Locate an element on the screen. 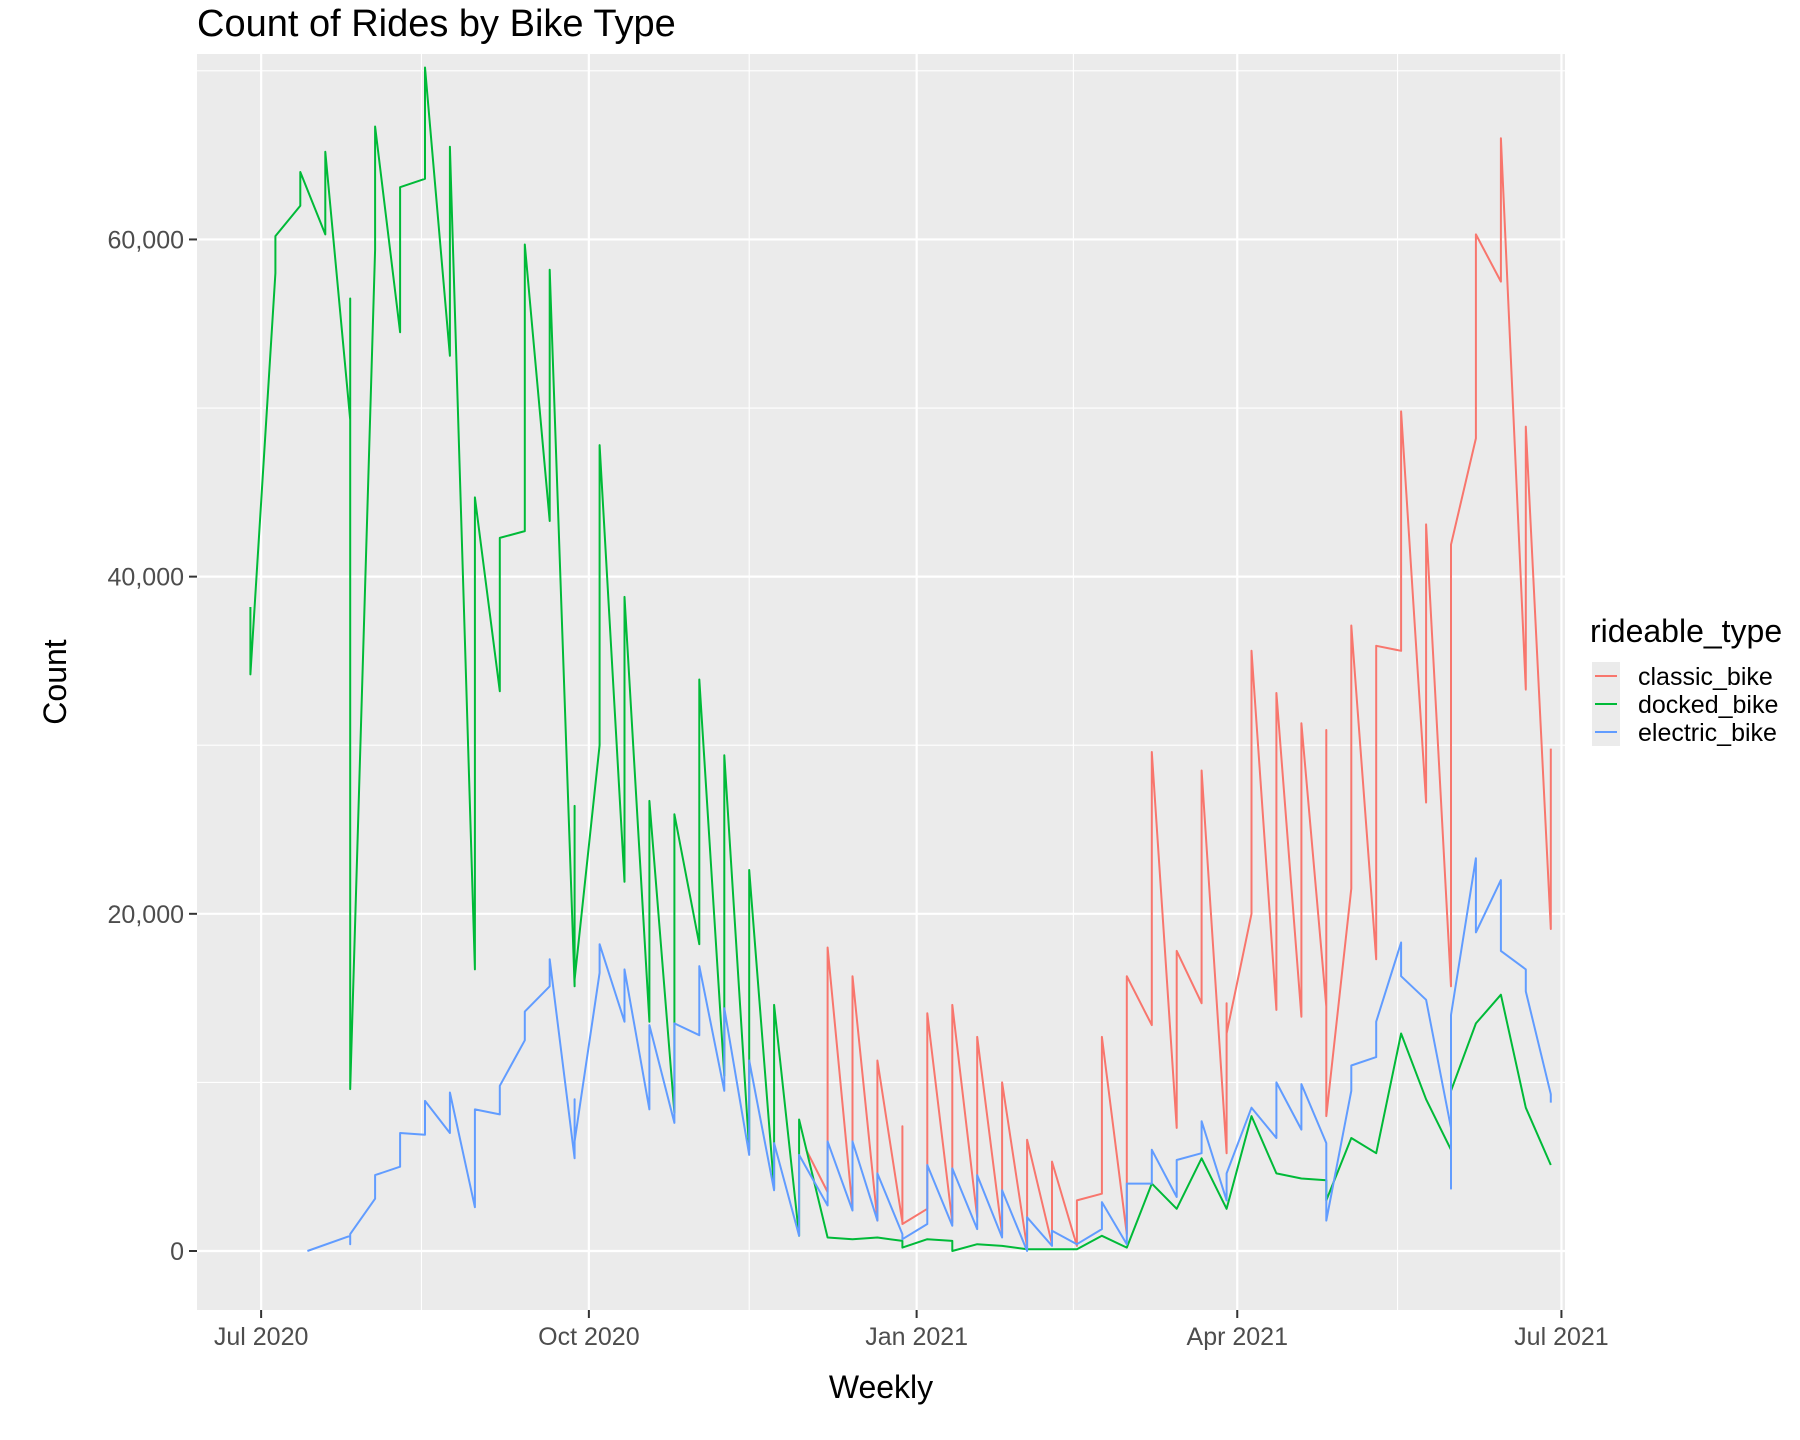 This screenshot has width=1800, height=1440. chart-title: Count of Rides by Bike Type is located at coordinates (436, 24).